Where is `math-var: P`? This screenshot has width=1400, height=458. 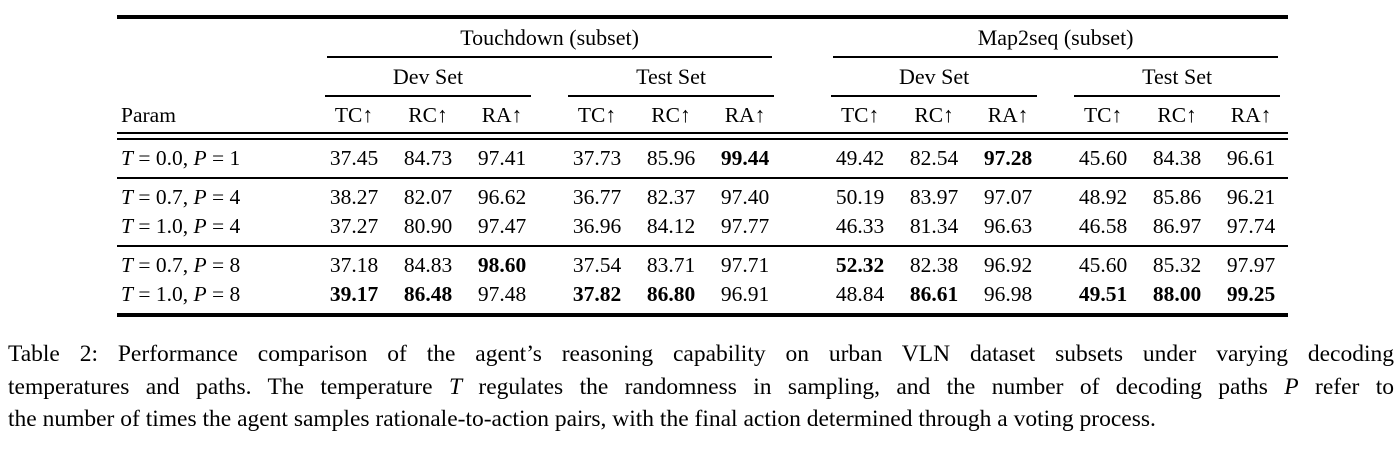
math-var: P is located at coordinates (1291, 386).